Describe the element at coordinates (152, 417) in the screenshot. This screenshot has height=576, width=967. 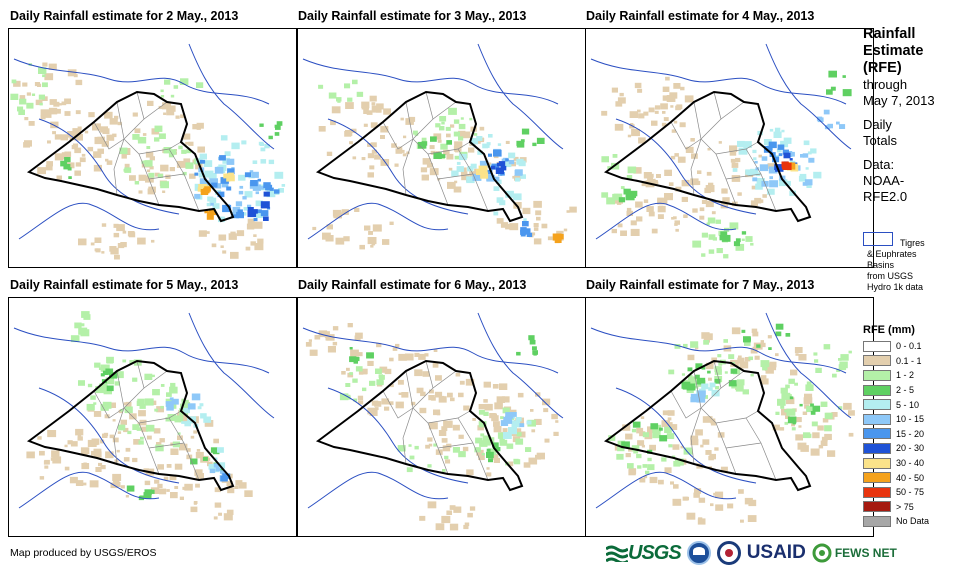
I see `rainfall-map-may5` at that location.